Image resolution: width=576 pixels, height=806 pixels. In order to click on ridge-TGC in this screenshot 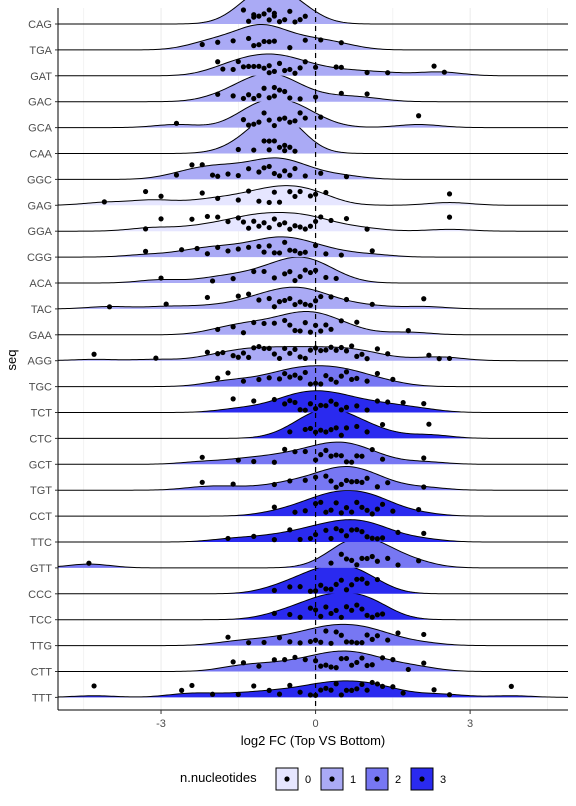, I will do `click(313, 376)`.